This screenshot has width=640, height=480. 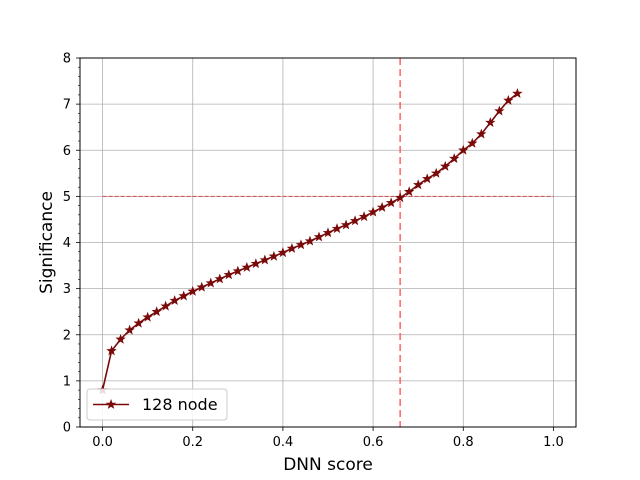 I want to click on y-axis-label: Significance, so click(x=47, y=242).